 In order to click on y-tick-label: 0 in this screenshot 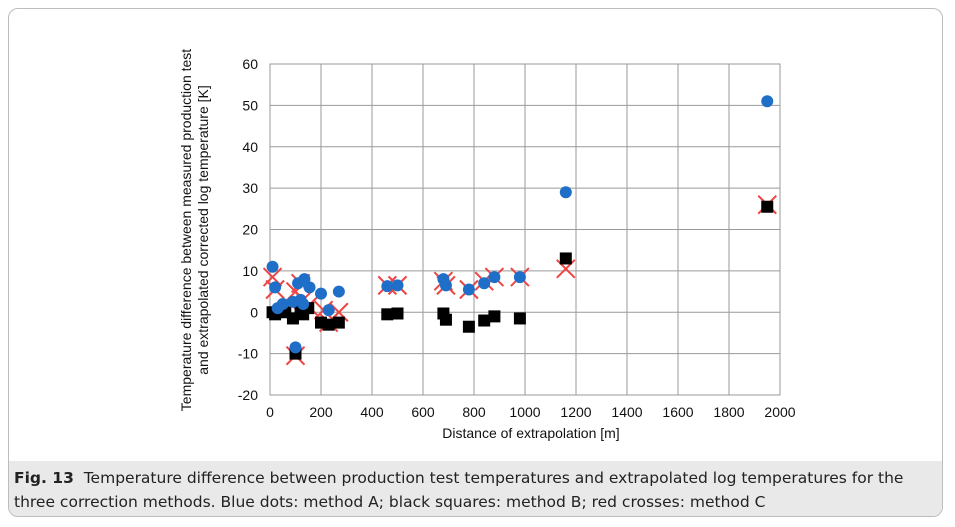, I will do `click(254, 312)`.